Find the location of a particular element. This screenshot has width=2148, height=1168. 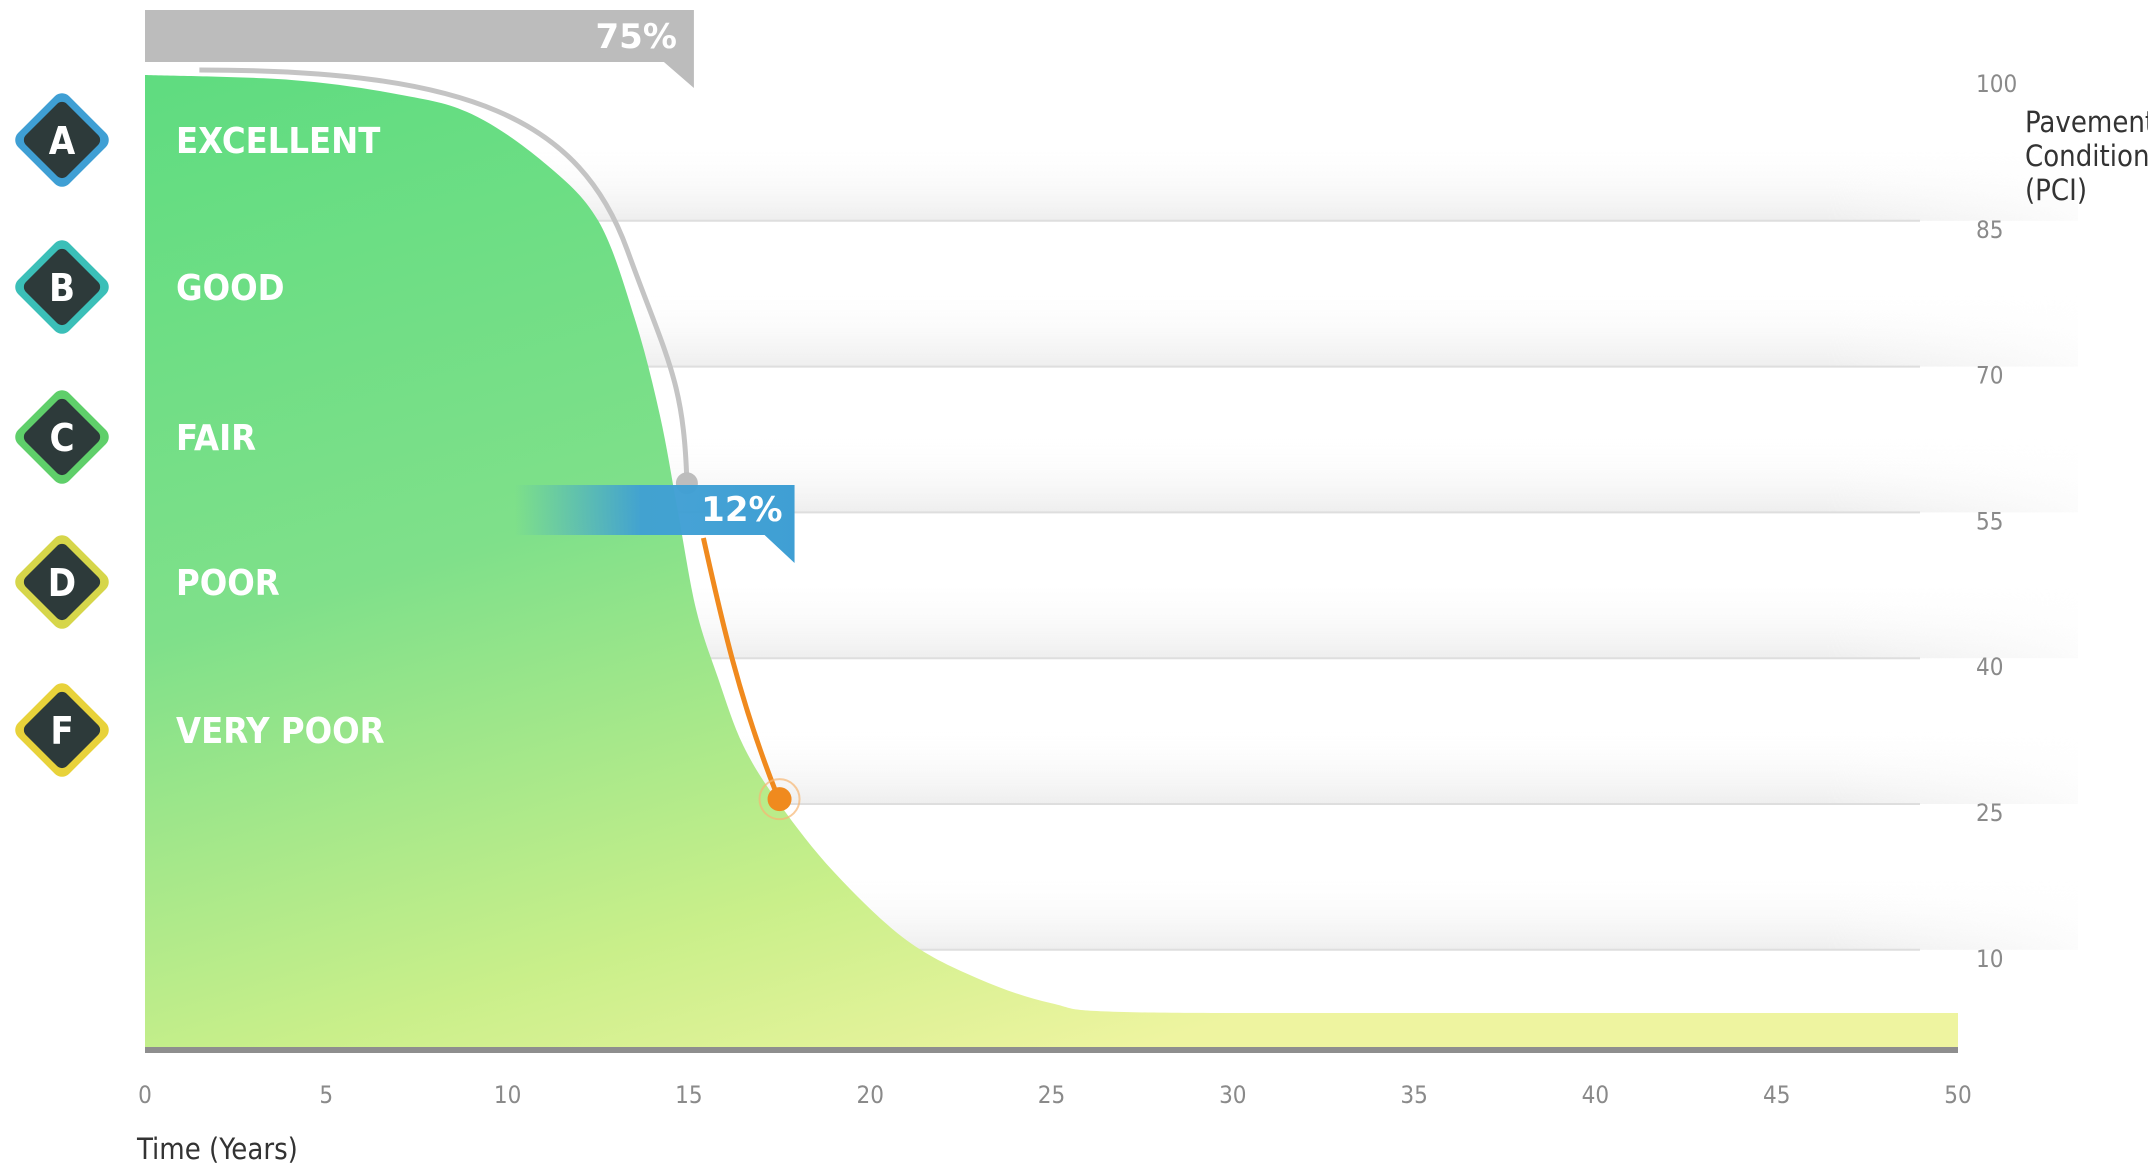

x-tick-label: 25 is located at coordinates (1051, 1095).